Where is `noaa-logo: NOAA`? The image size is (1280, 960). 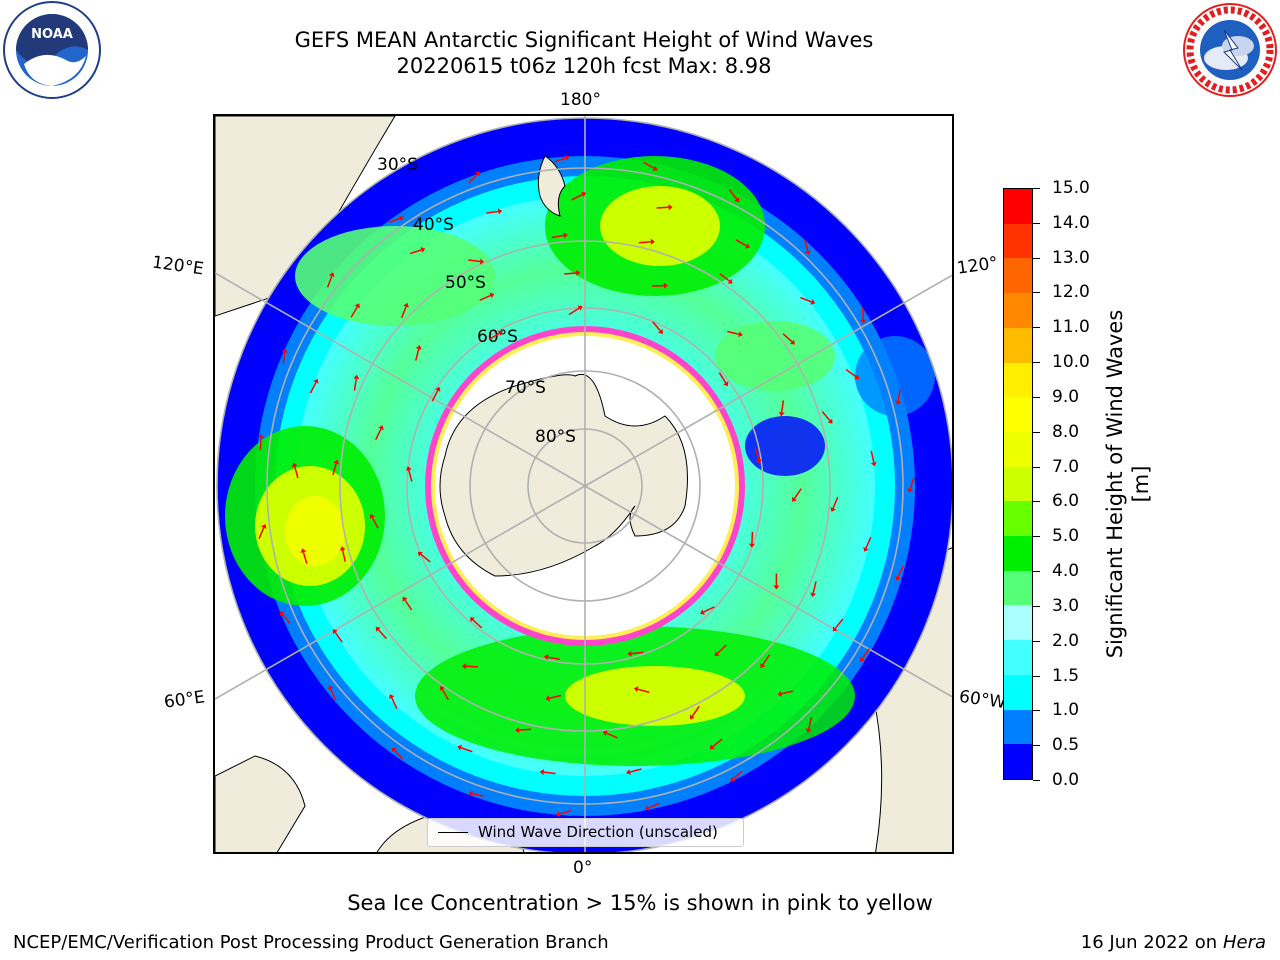
noaa-logo: NOAA is located at coordinates (52, 52).